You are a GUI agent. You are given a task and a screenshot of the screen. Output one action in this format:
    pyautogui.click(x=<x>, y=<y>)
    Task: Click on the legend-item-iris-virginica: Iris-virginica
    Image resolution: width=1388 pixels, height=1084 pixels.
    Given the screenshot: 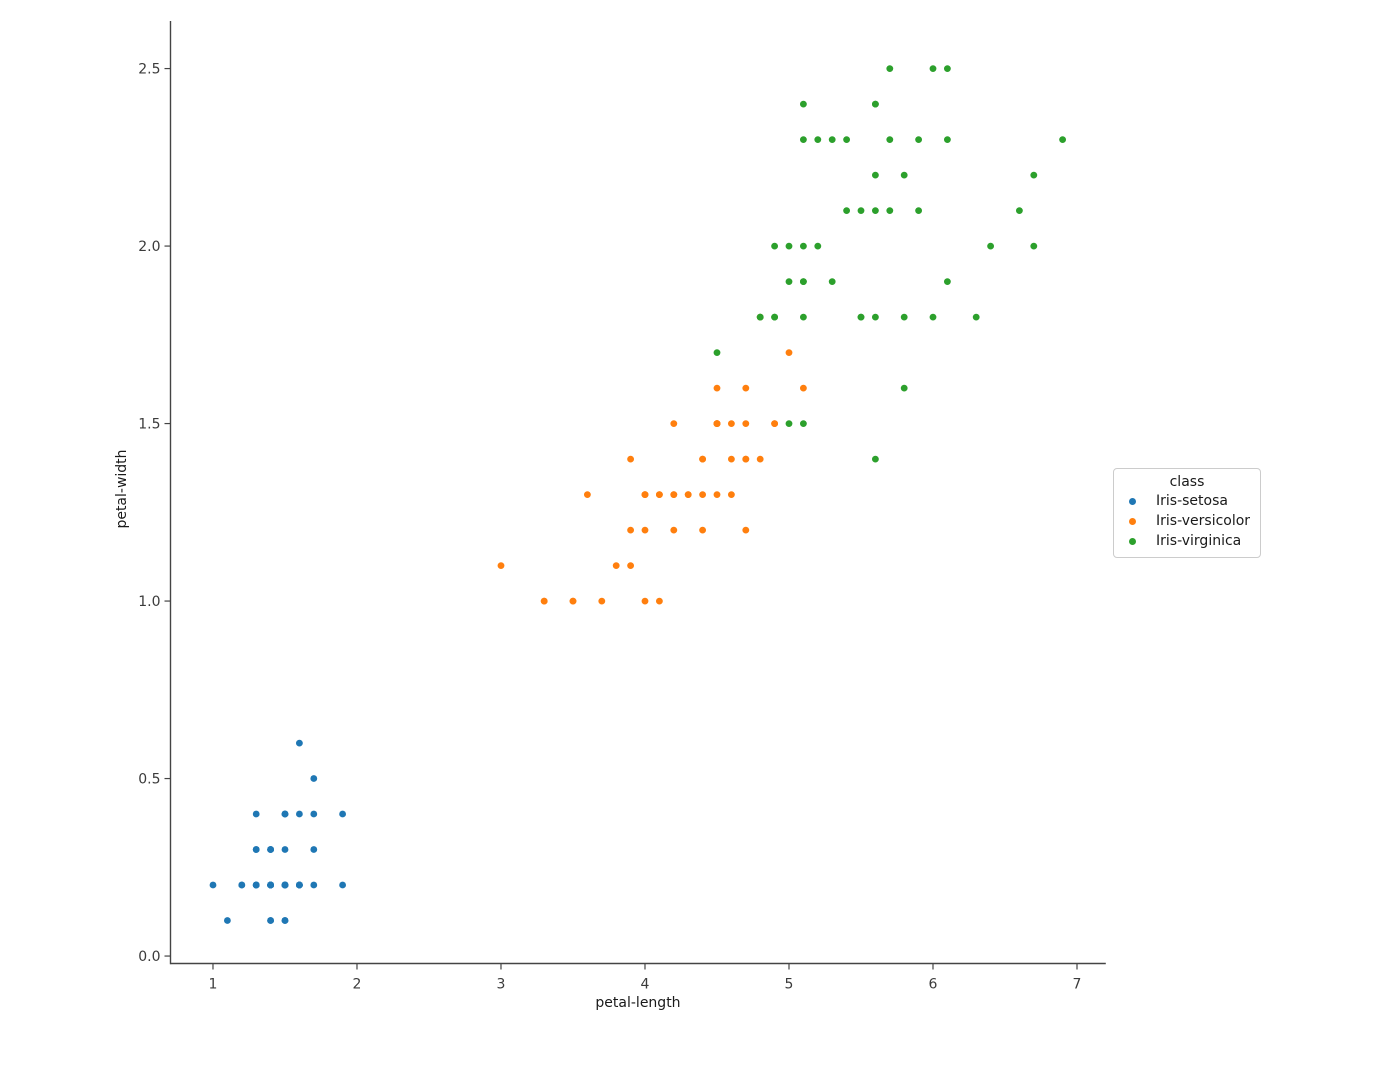 What is the action you would take?
    pyautogui.click(x=1187, y=541)
    